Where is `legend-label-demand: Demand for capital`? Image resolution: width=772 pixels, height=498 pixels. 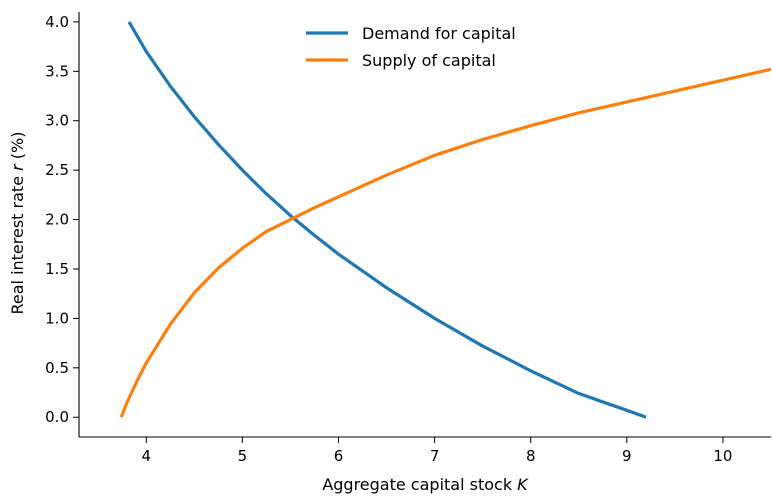 legend-label-demand: Demand for capital is located at coordinates (439, 33).